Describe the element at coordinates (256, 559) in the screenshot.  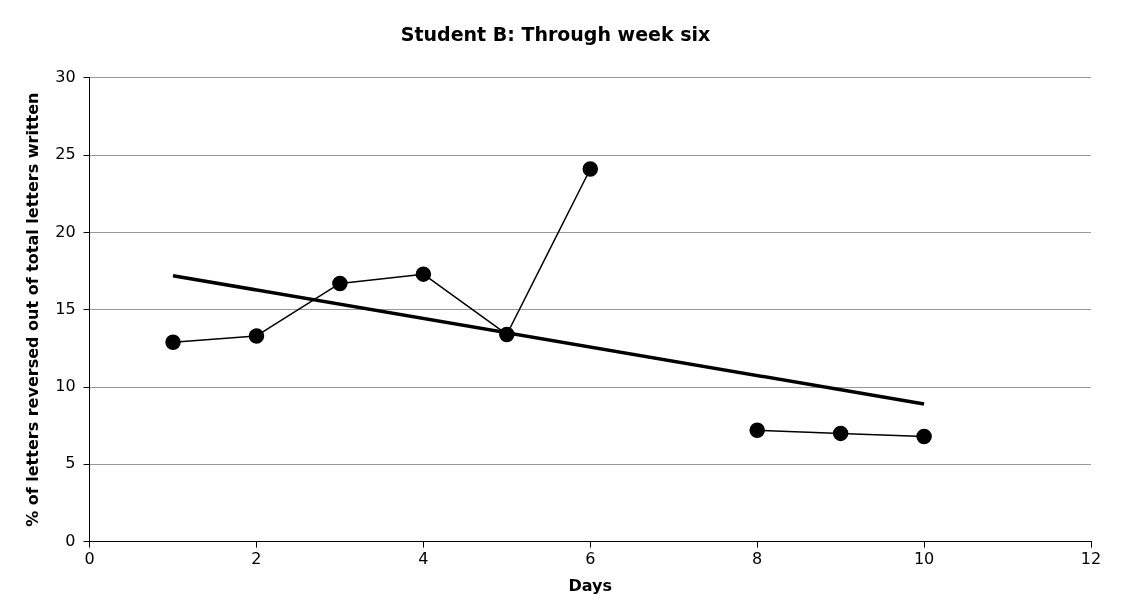
I see `x-tick-label: 2` at that location.